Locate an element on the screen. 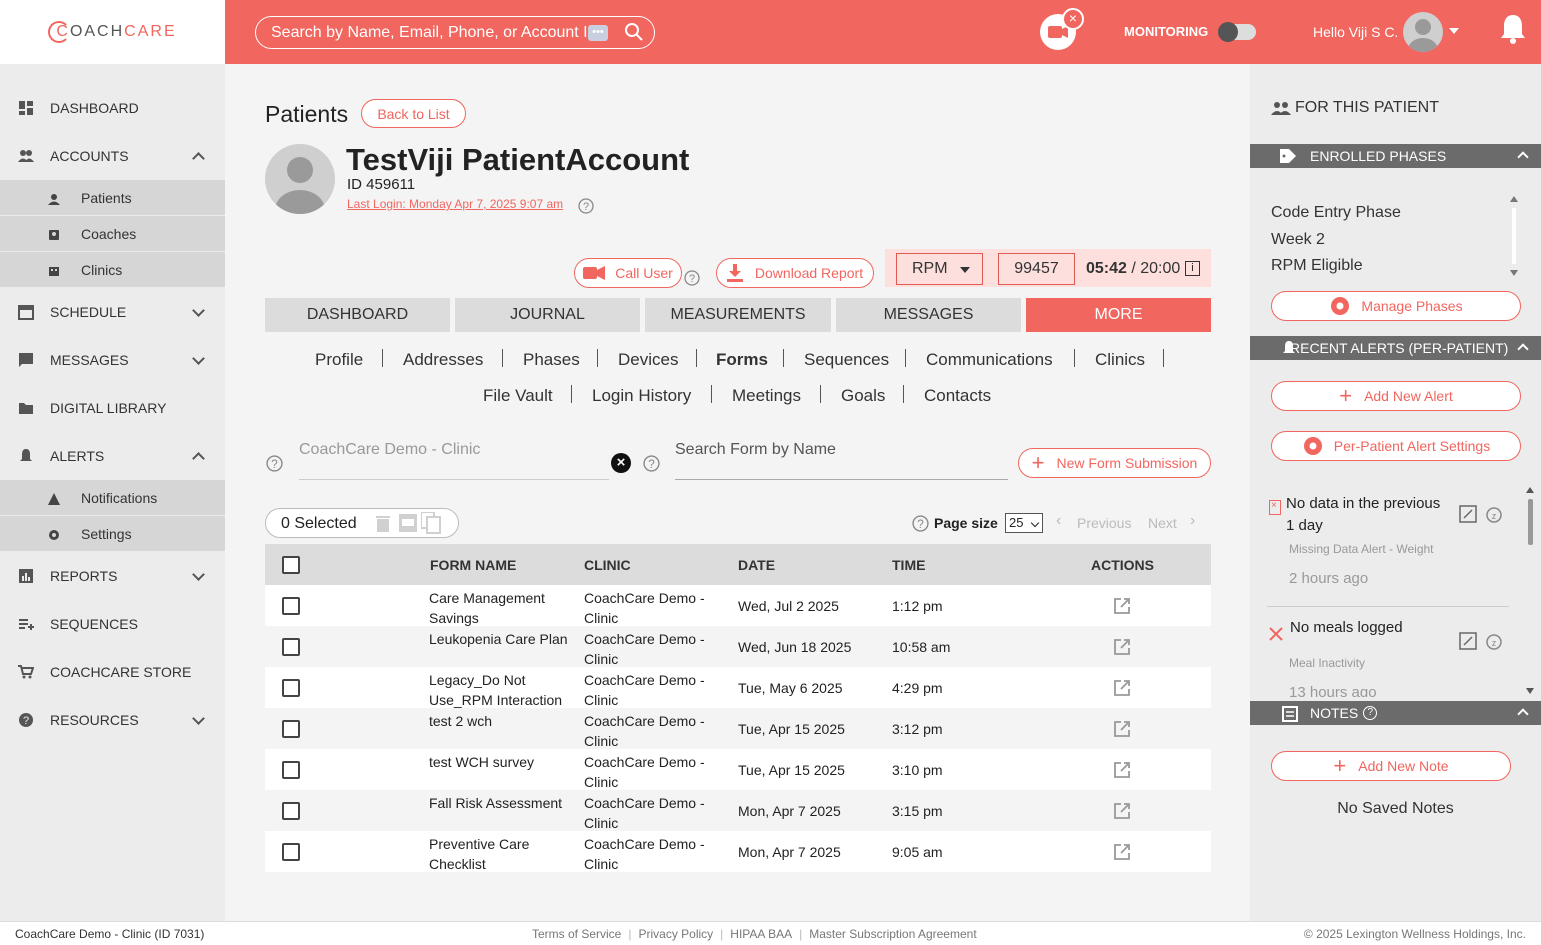 Image resolution: width=1541 pixels, height=945 pixels. coachcare-logo: COACHCARE is located at coordinates (112, 32).